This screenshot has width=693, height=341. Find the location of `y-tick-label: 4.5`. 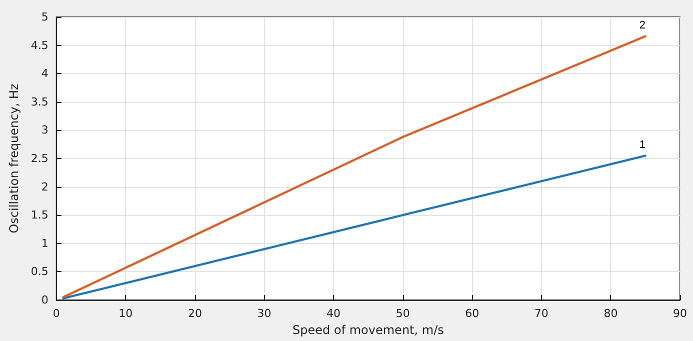

y-tick-label: 4.5 is located at coordinates (39, 45).